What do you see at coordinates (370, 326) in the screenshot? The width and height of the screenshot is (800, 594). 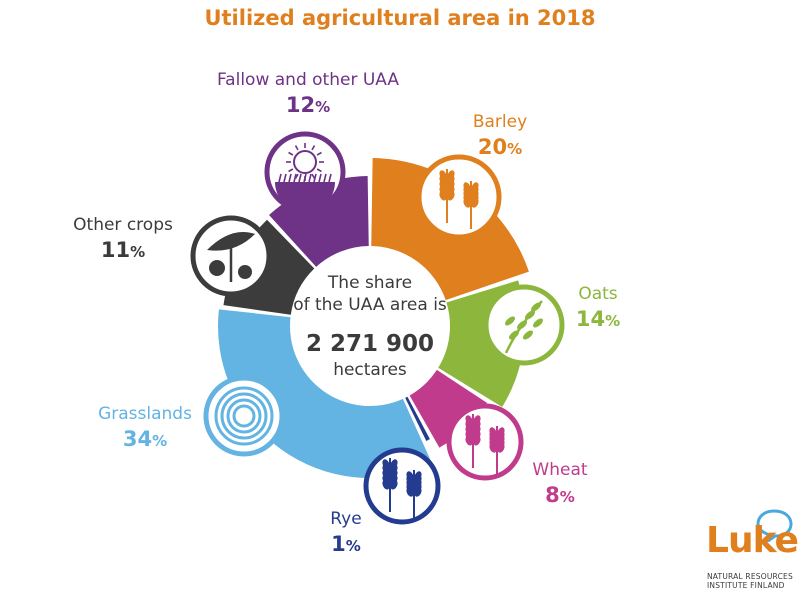 I see `center-disc` at bounding box center [370, 326].